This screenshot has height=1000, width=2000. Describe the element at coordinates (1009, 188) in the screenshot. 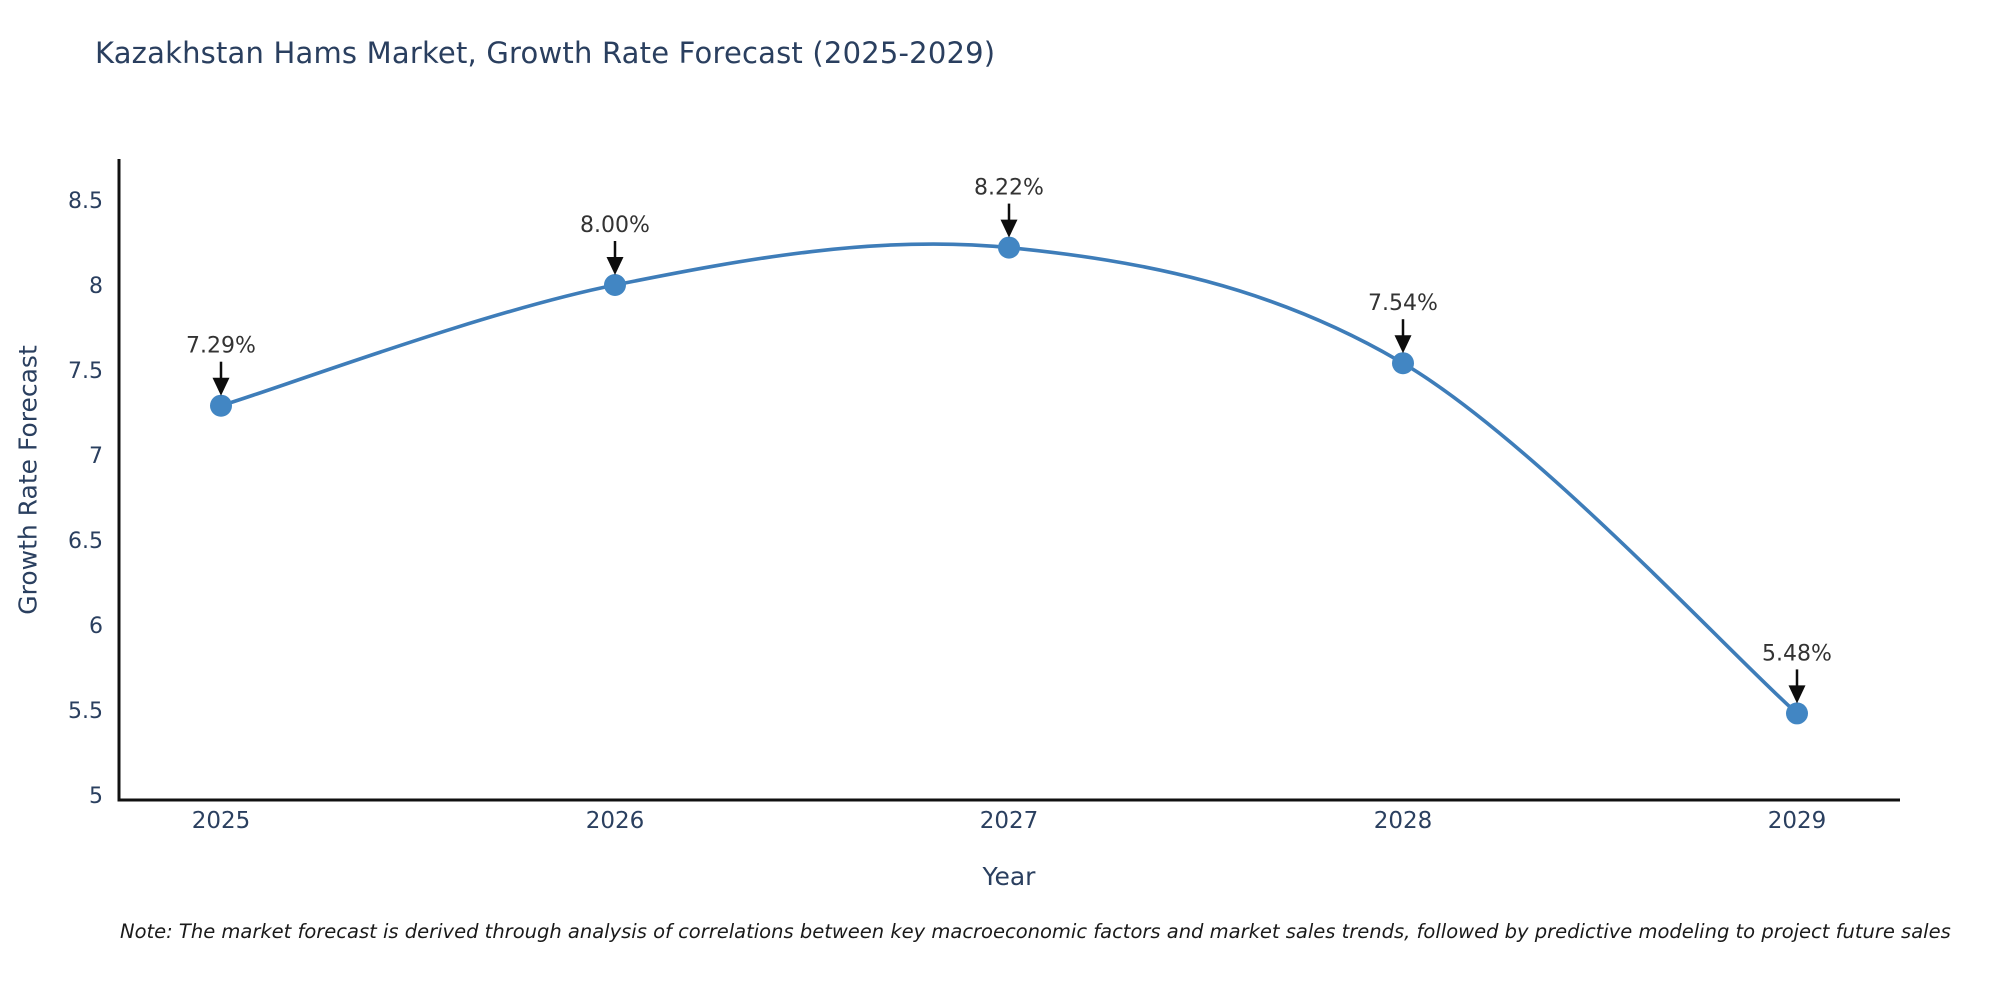

I see `data-point-label: 8.22%` at that location.